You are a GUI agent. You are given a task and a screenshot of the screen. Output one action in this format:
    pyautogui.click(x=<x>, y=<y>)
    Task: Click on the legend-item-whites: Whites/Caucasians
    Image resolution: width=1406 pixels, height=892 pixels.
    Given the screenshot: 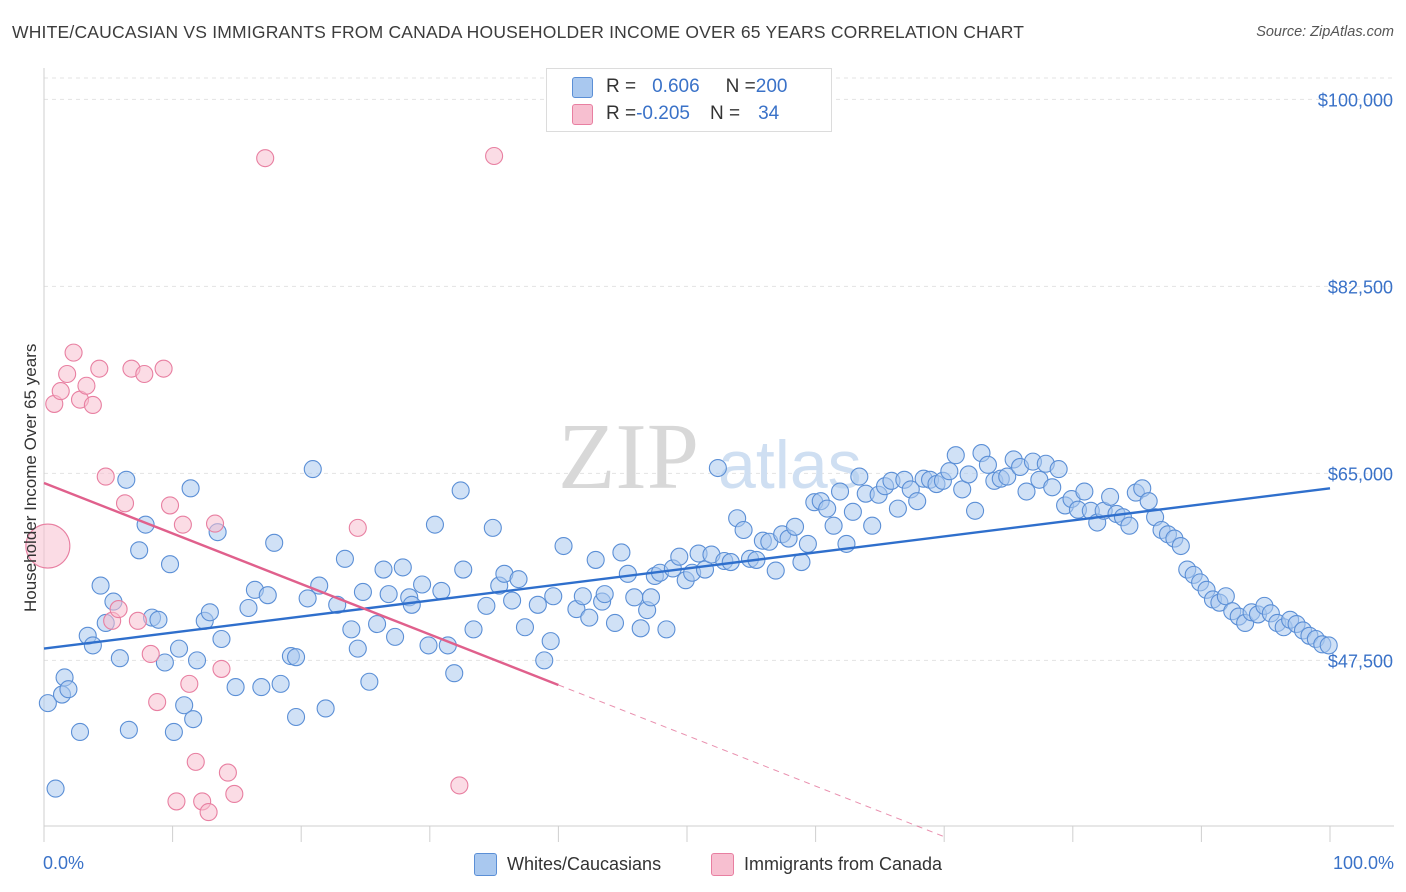 What is the action you would take?
    pyautogui.click(x=567, y=864)
    